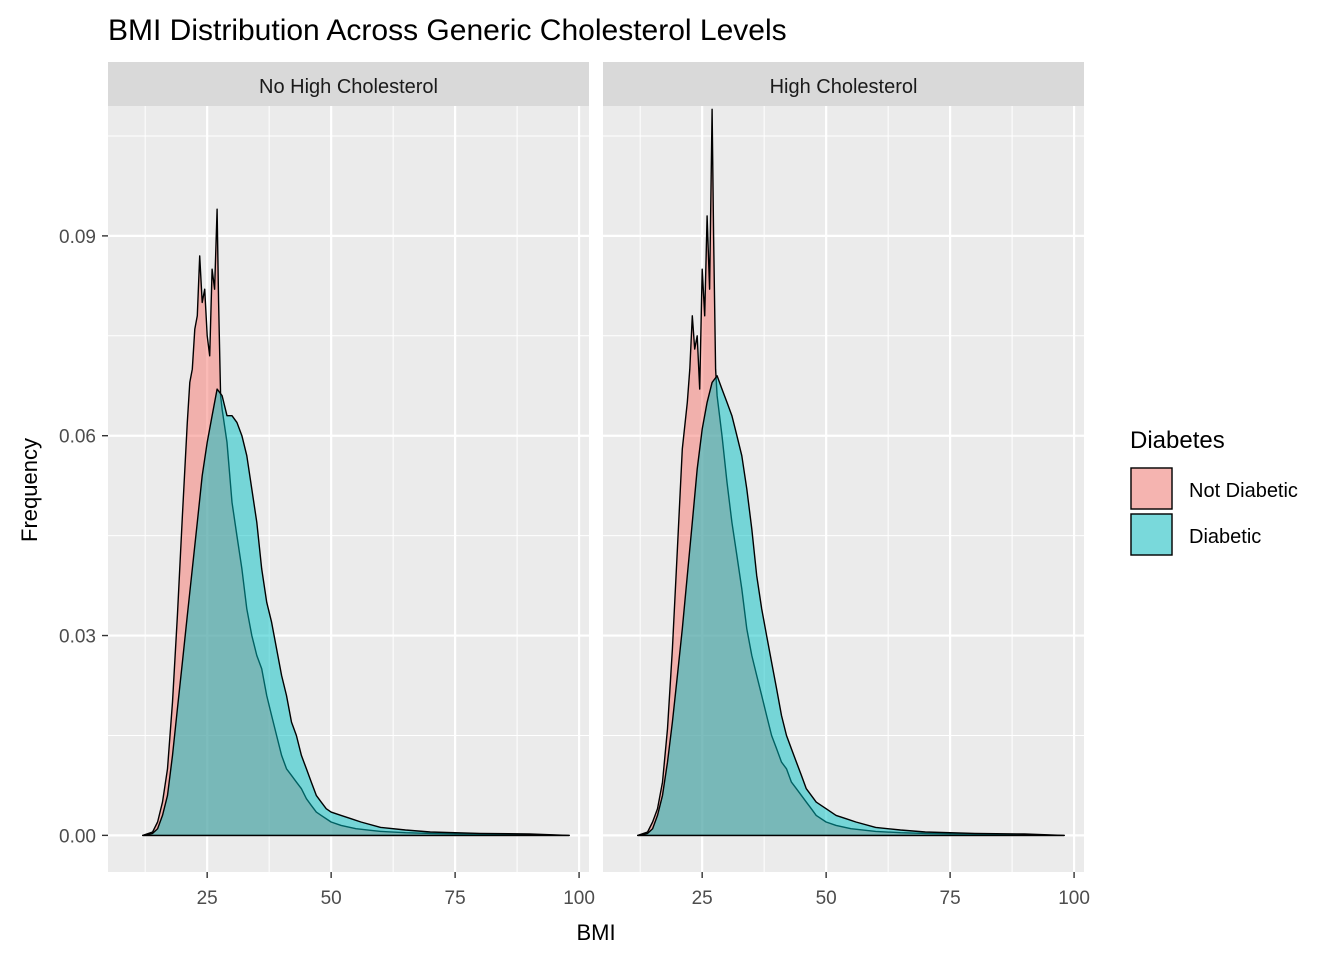 This screenshot has width=1344, height=965. I want to click on legend-title: Diabetes, so click(1177, 440).